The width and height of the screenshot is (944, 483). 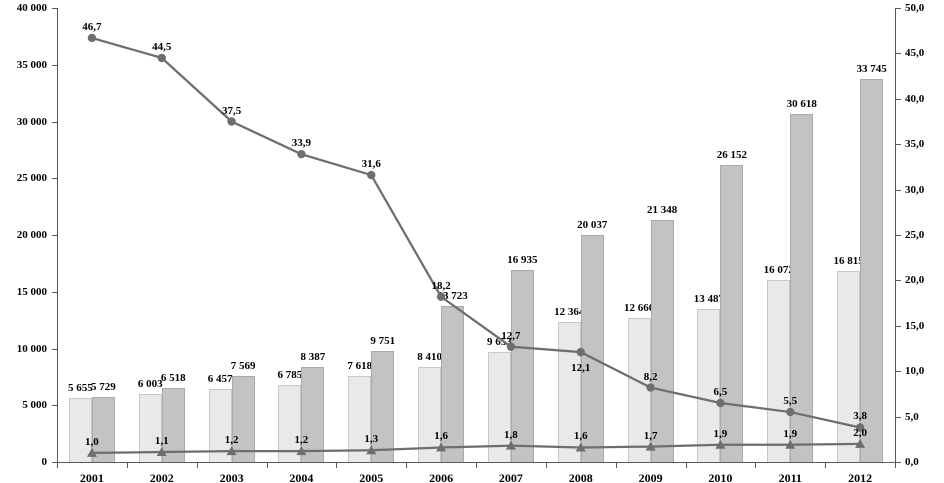 I want to click on line-point-label: 8,2, so click(x=650, y=376).